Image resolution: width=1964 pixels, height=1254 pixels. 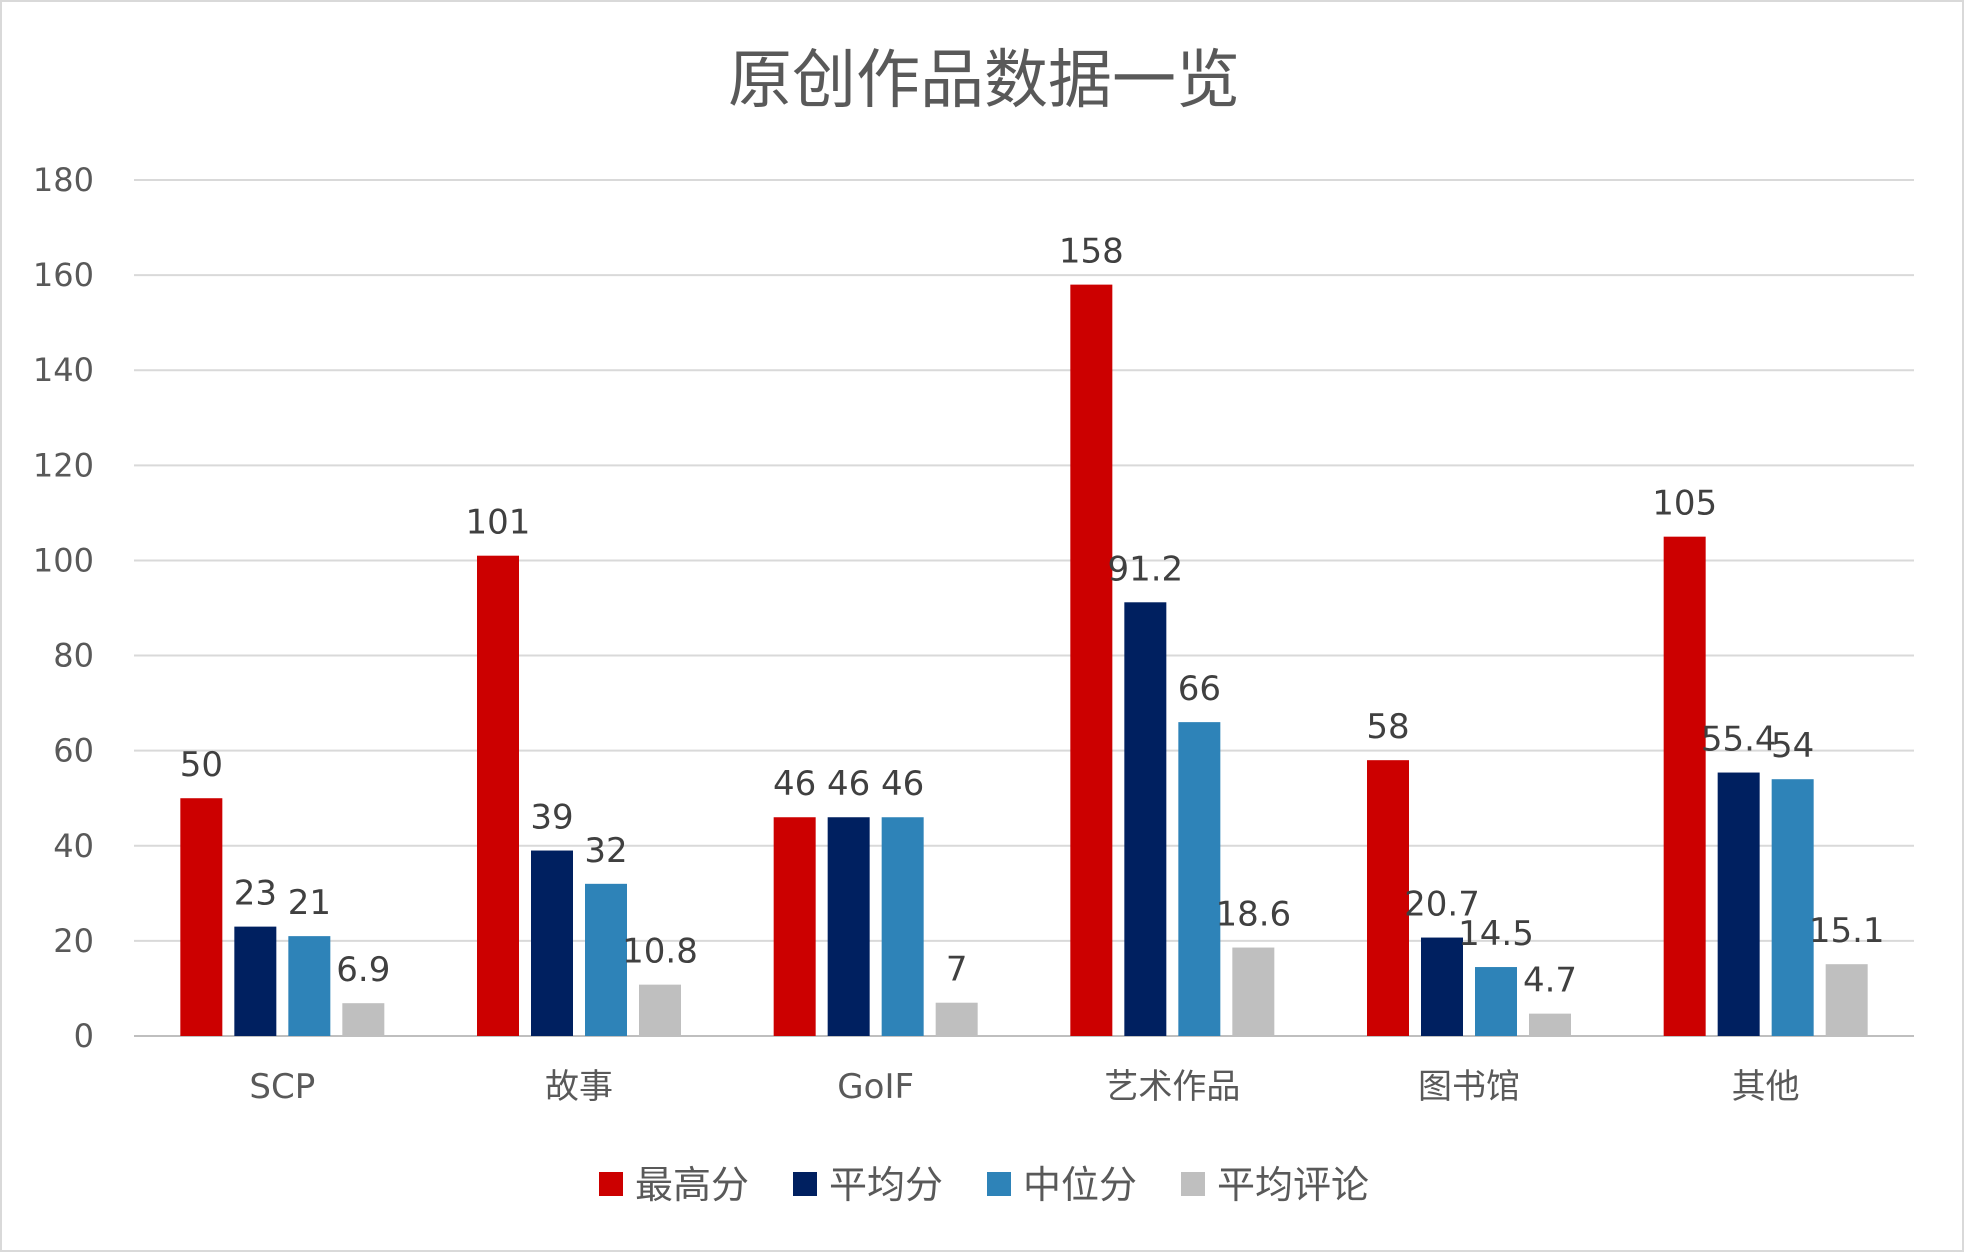 What do you see at coordinates (984, 1185) in the screenshot?
I see `legend: 最高分 平均分 中位分 平均评论` at bounding box center [984, 1185].